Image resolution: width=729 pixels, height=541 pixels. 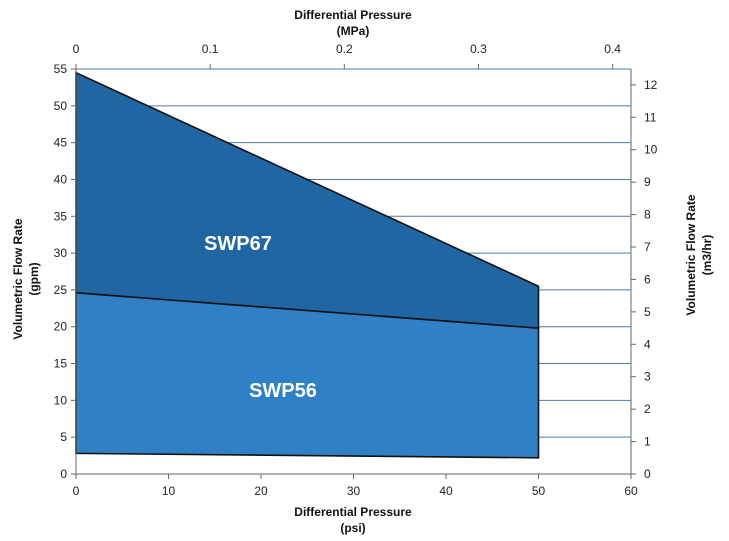 What do you see at coordinates (647, 215) in the screenshot?
I see `right-tick-label-8: 8` at bounding box center [647, 215].